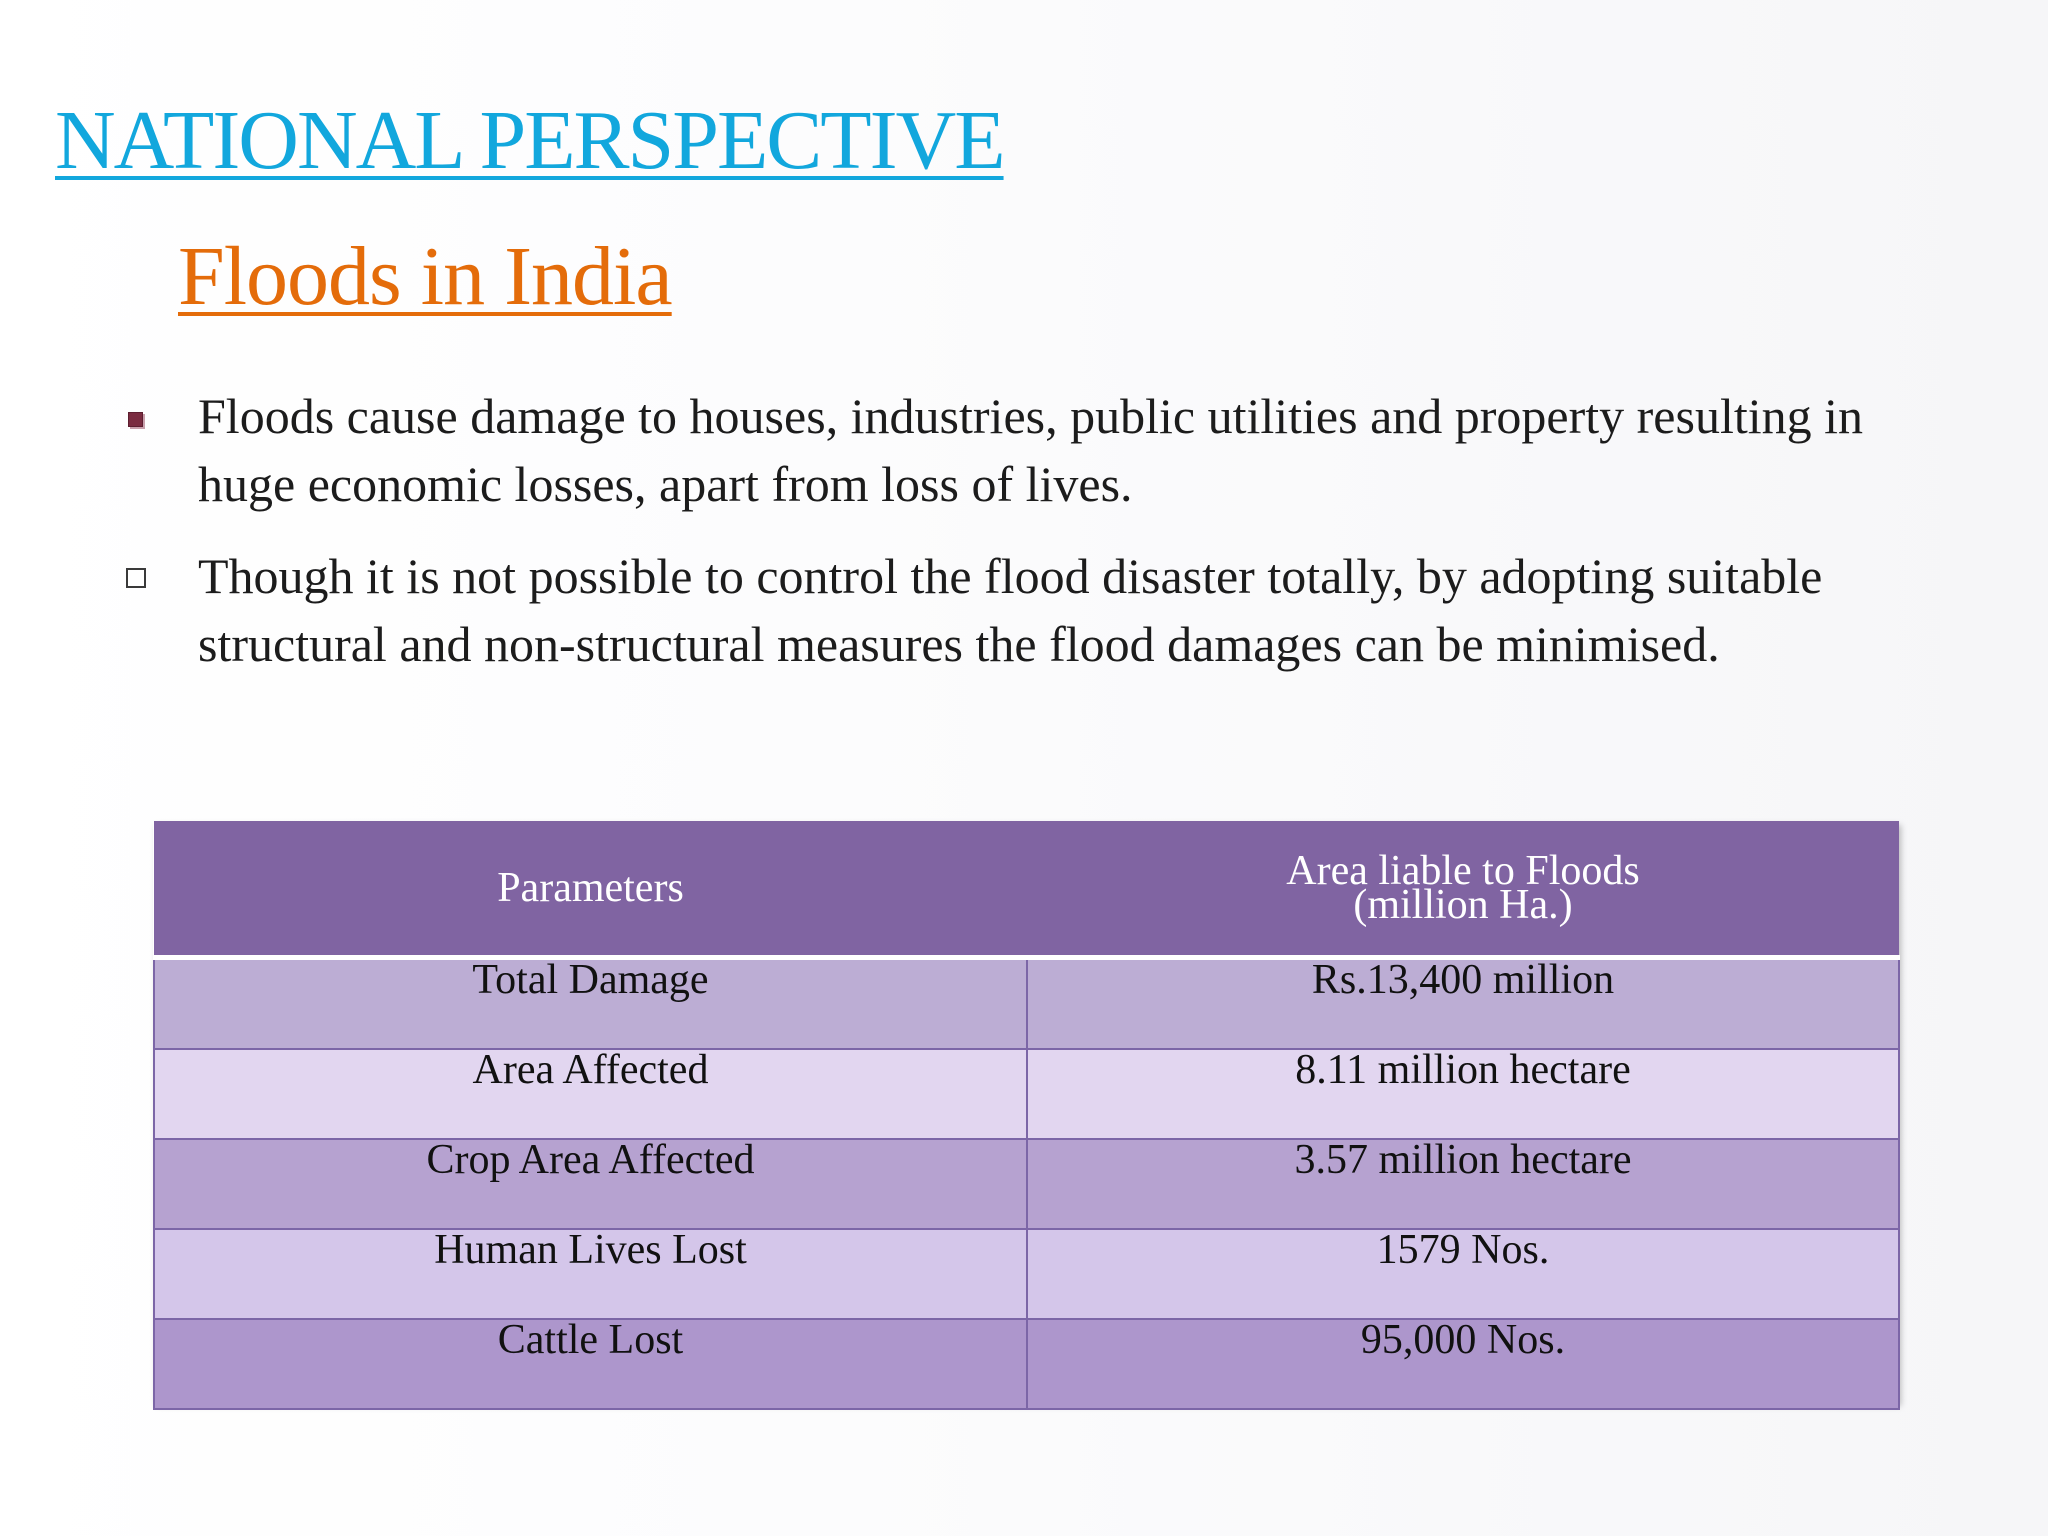 The height and width of the screenshot is (1536, 2048). Describe the element at coordinates (590, 1093) in the screenshot. I see `cell-parameter: Area Affected` at that location.